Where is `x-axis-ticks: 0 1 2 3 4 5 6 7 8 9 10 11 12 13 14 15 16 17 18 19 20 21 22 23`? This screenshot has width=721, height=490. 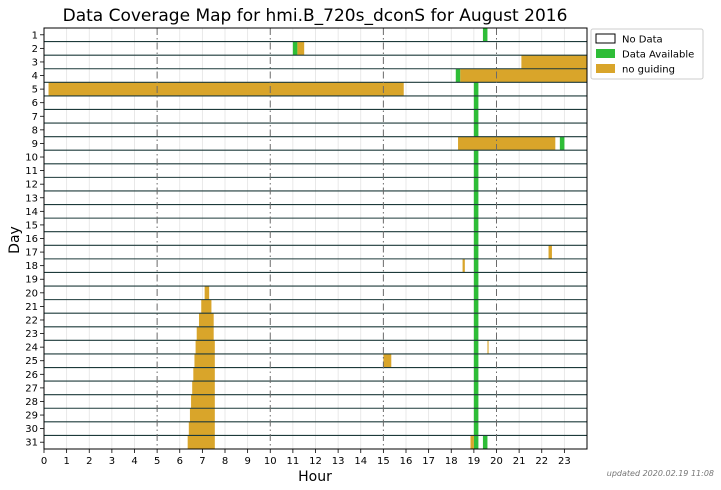 x-axis-ticks: 0 1 2 3 4 5 6 7 8 9 10 11 12 13 14 15 16 17 18 19 20 21 22 23 is located at coordinates (306, 458).